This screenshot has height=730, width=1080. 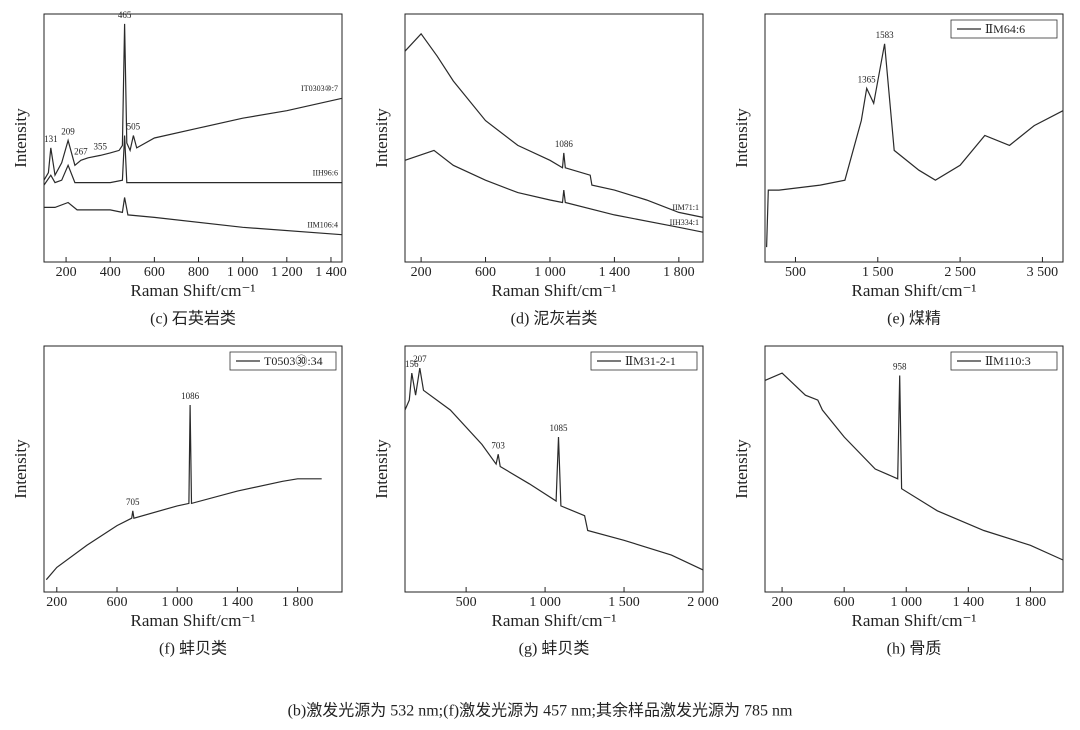 What do you see at coordinates (319, 88) in the screenshot?
I see `series-label: IT0303⑩:7` at bounding box center [319, 88].